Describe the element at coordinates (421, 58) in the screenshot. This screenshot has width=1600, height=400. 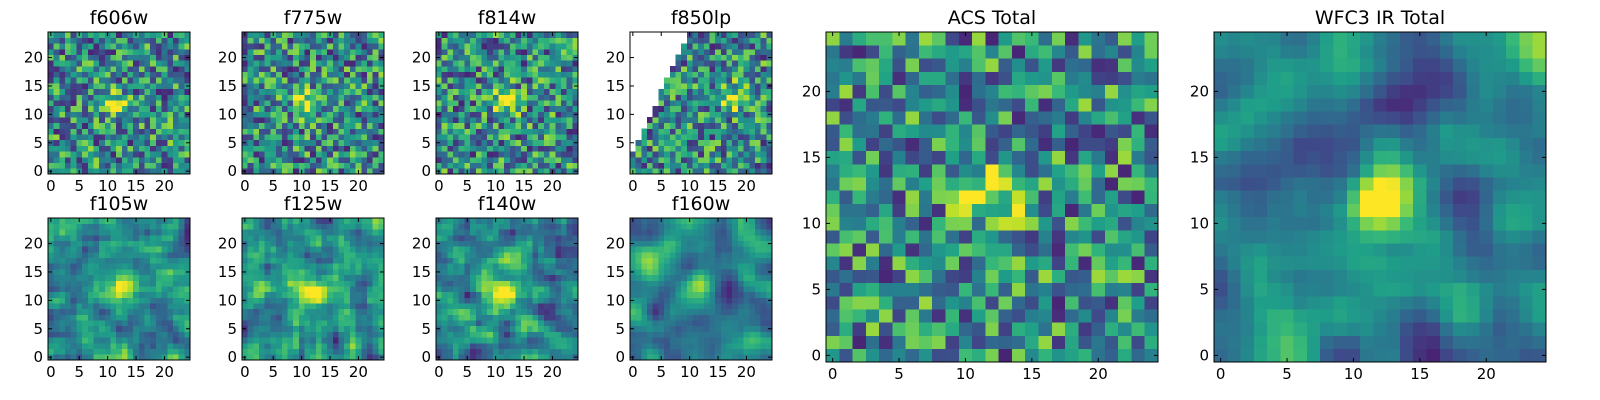
I see `y-tick-label: 20` at that location.